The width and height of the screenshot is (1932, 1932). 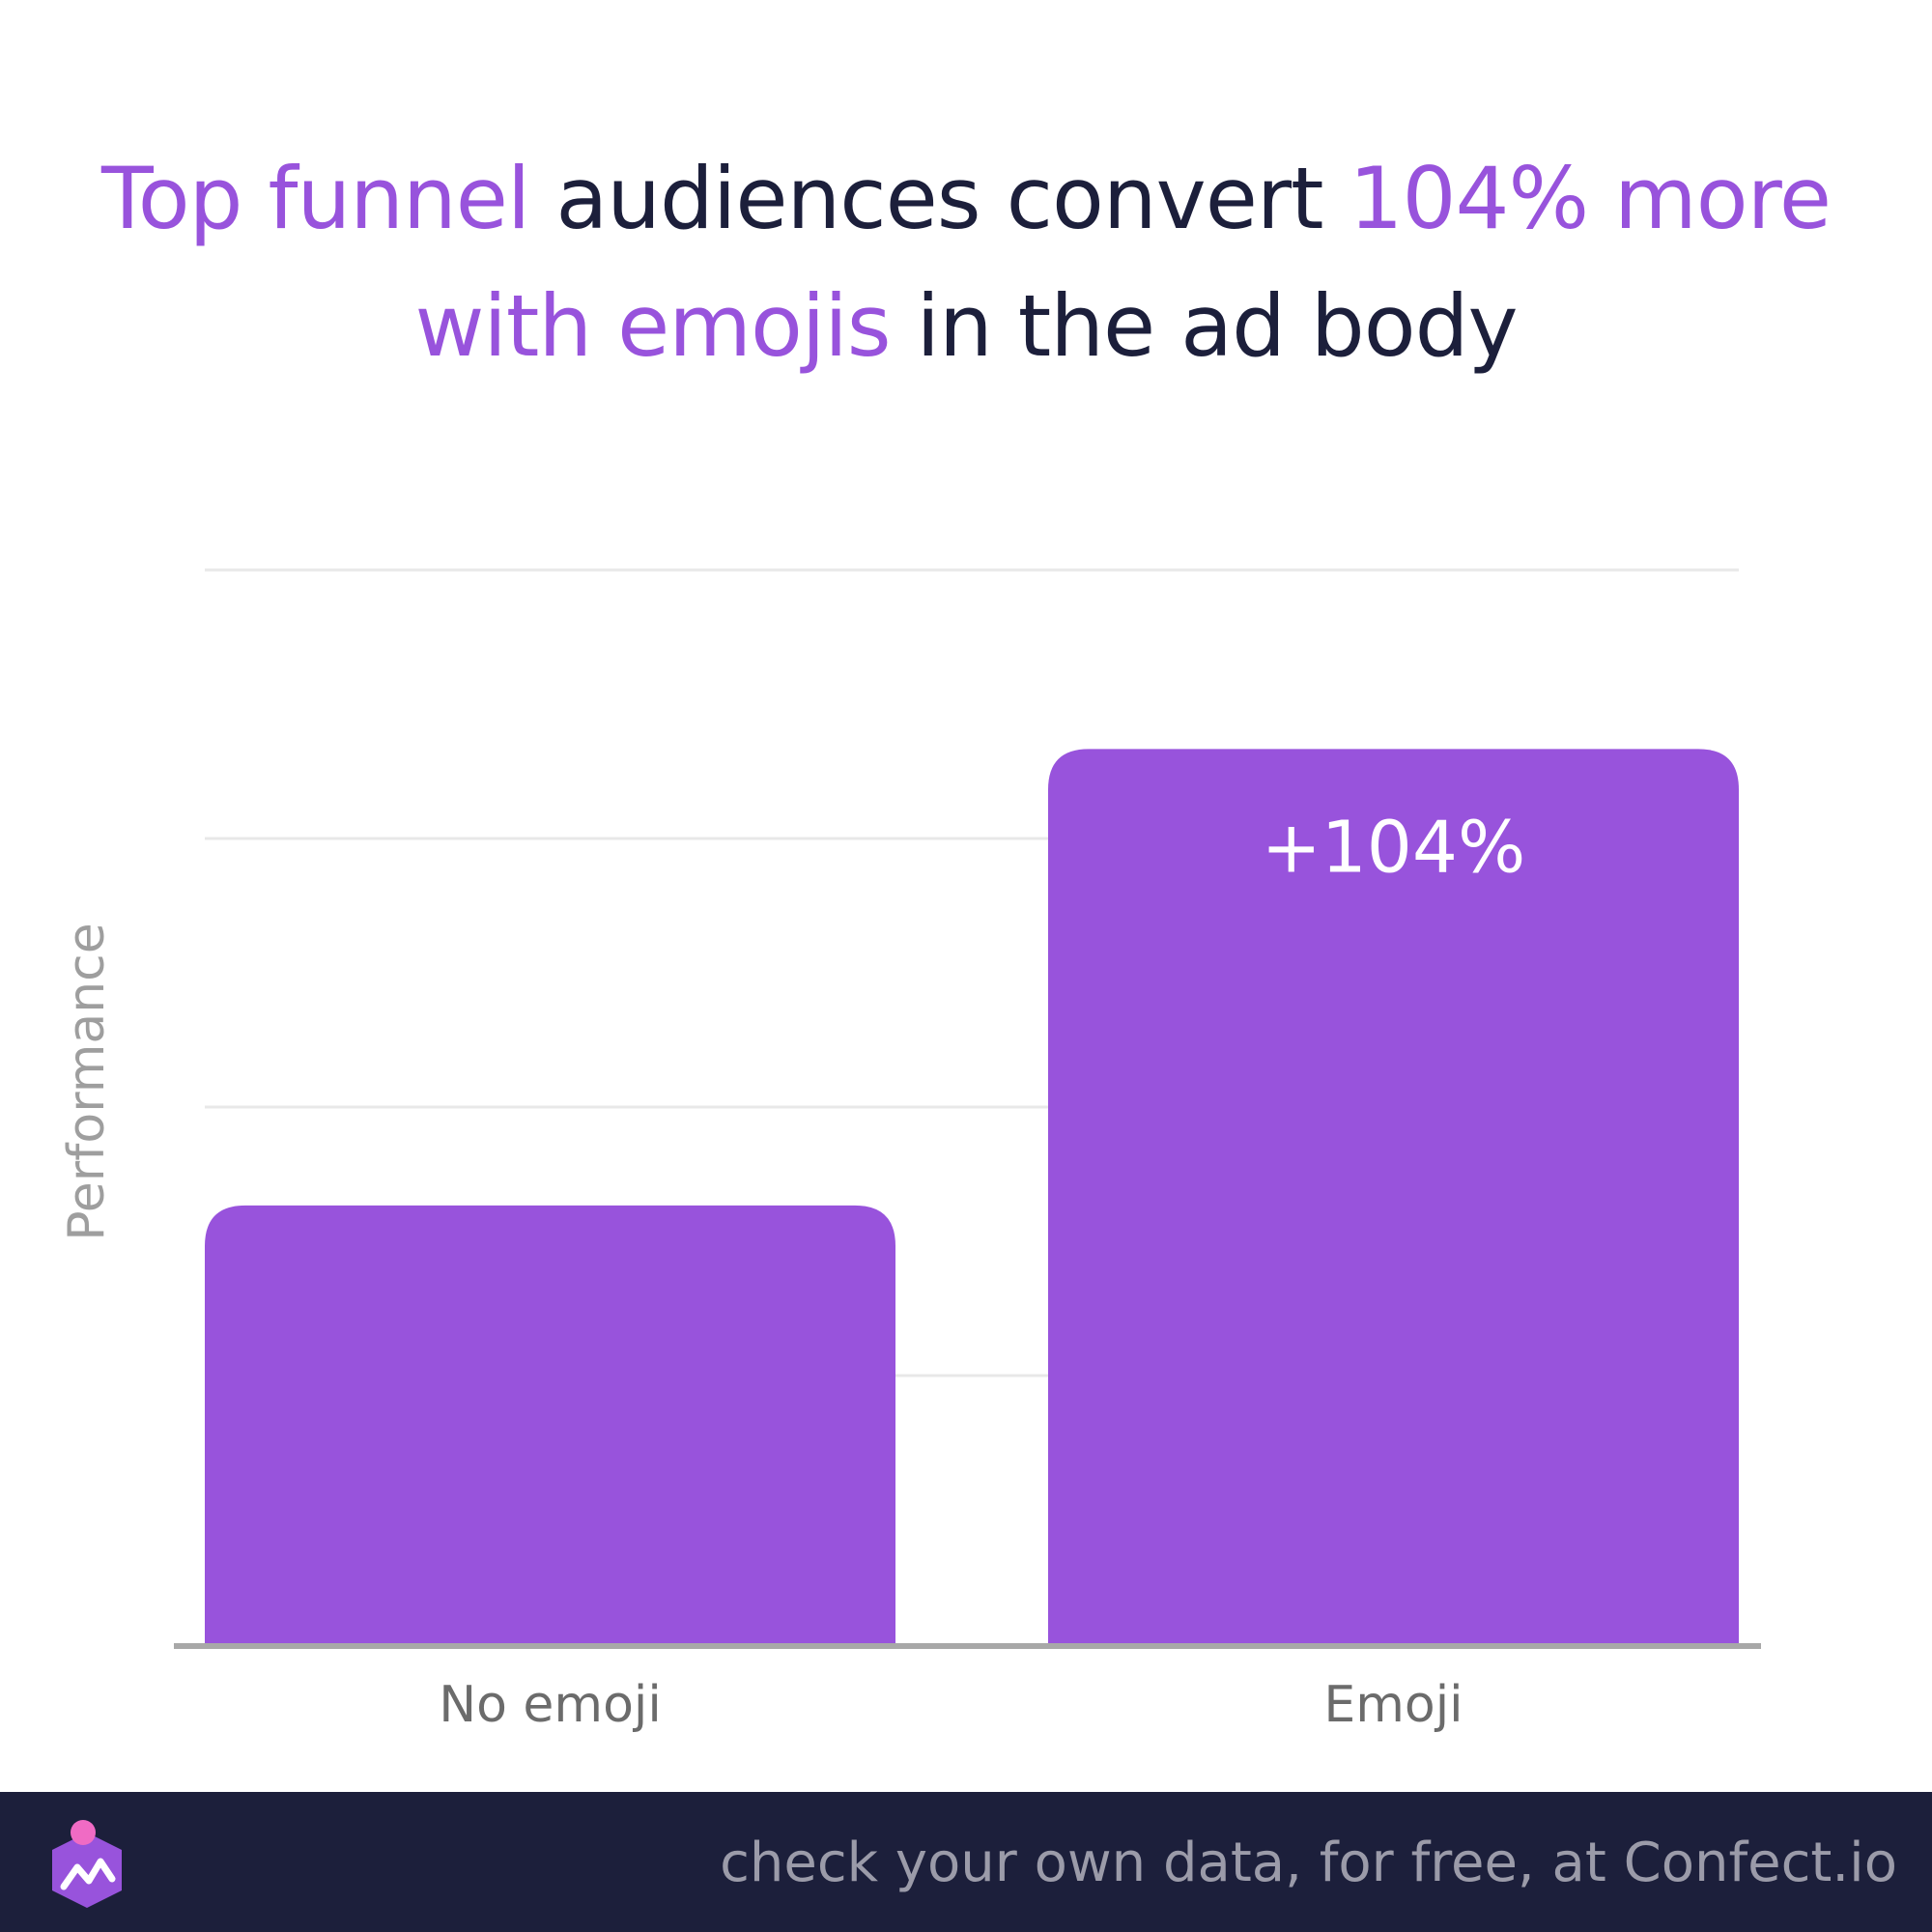 What do you see at coordinates (652, 326) in the screenshot?
I see `title-highlight-segment: with emojis` at bounding box center [652, 326].